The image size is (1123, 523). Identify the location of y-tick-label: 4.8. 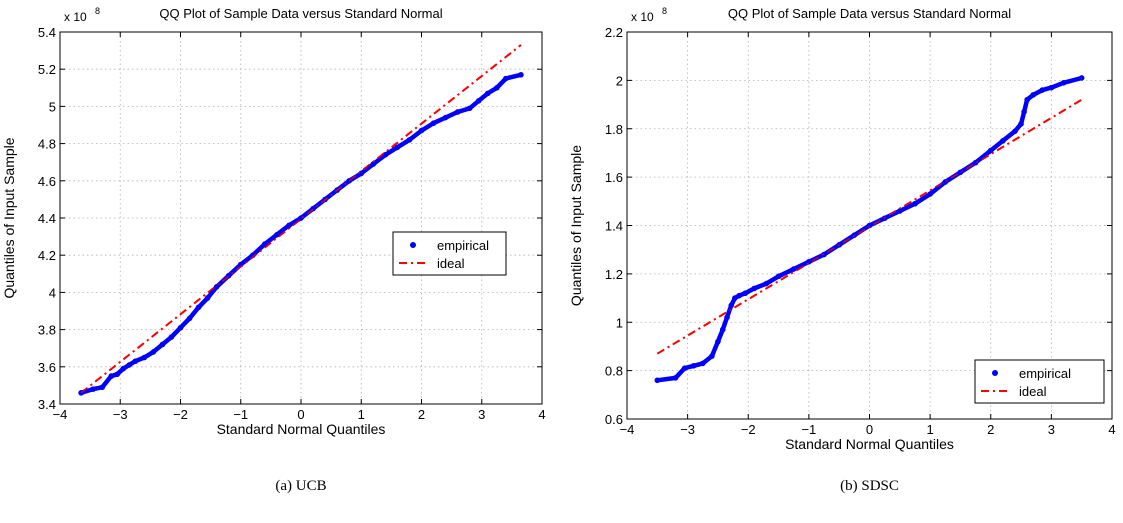
(47, 144).